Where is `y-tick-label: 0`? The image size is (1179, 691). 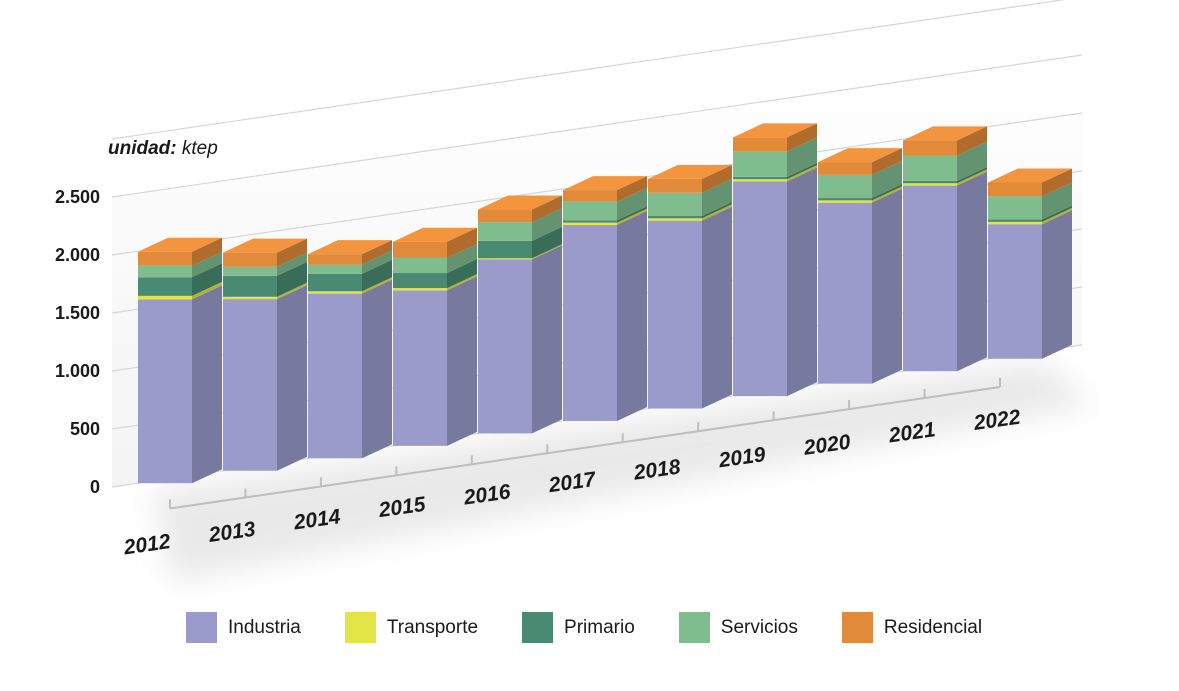
y-tick-label: 0 is located at coordinates (95, 487).